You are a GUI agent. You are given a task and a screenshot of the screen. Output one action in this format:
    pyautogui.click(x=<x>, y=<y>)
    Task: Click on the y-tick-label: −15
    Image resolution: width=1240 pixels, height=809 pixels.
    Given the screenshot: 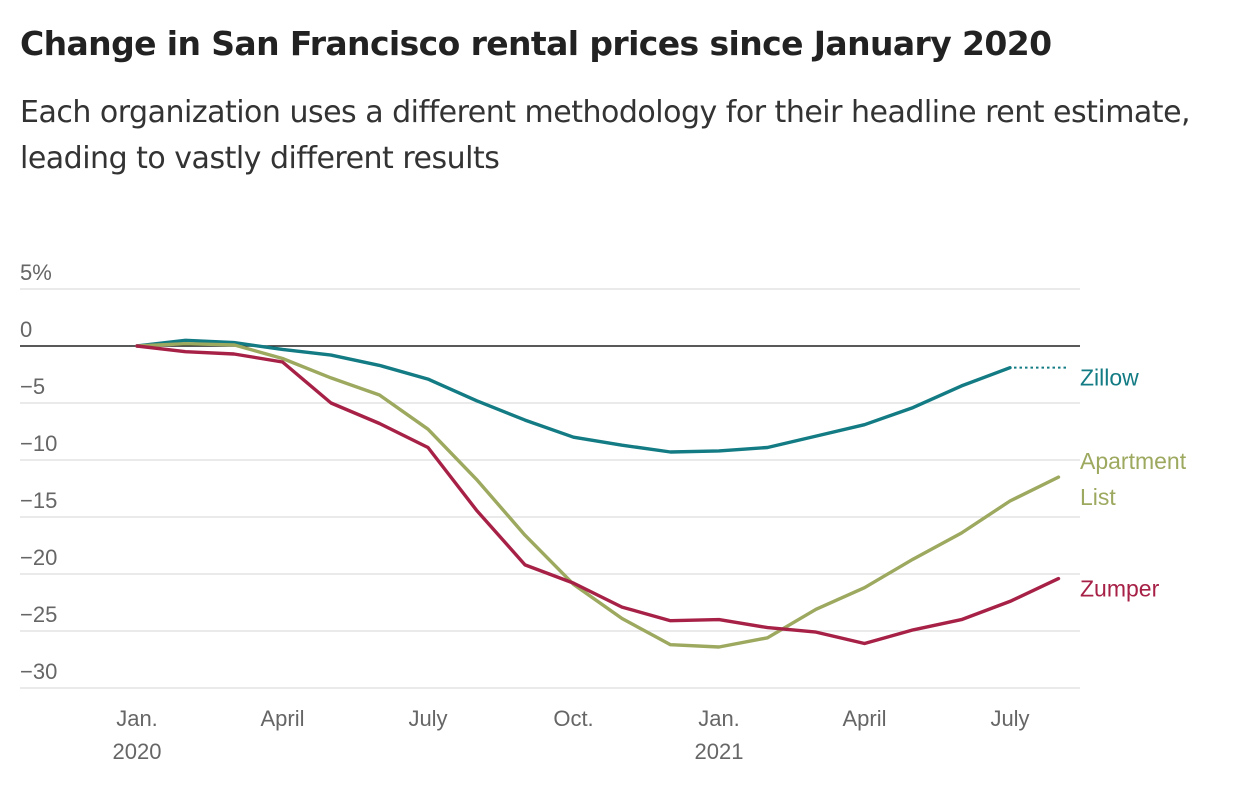 What is the action you would take?
    pyautogui.click(x=38, y=500)
    